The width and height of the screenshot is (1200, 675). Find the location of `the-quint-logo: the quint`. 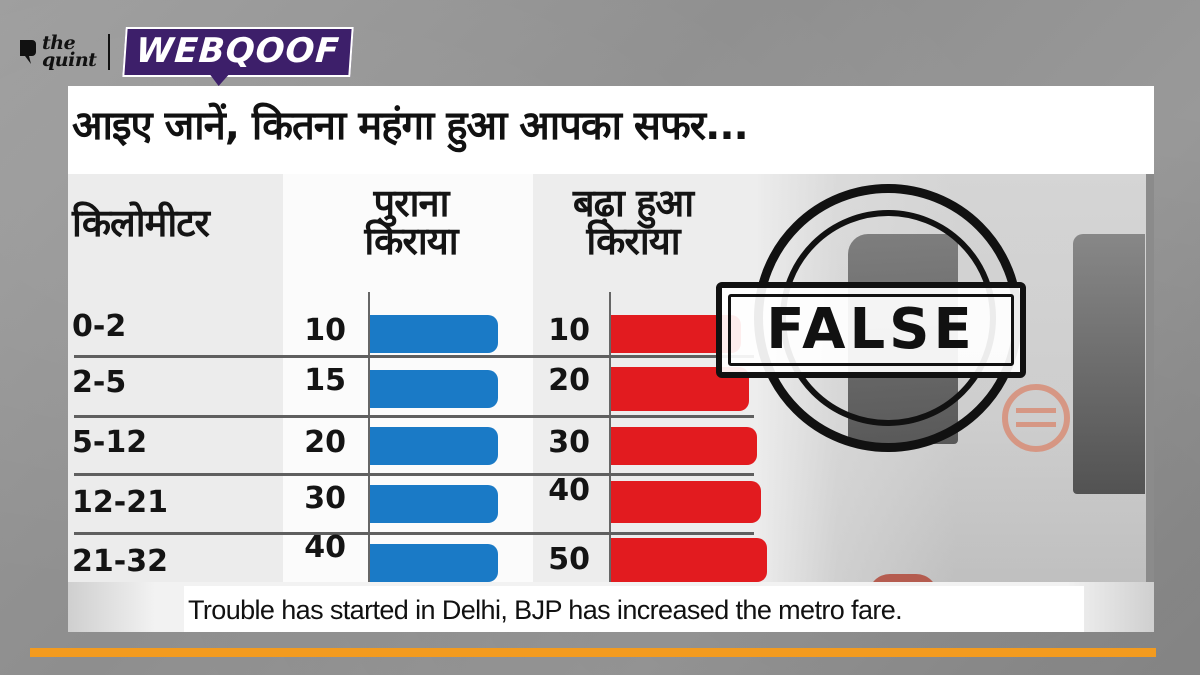

the-quint-logo: the quint is located at coordinates (57, 51).